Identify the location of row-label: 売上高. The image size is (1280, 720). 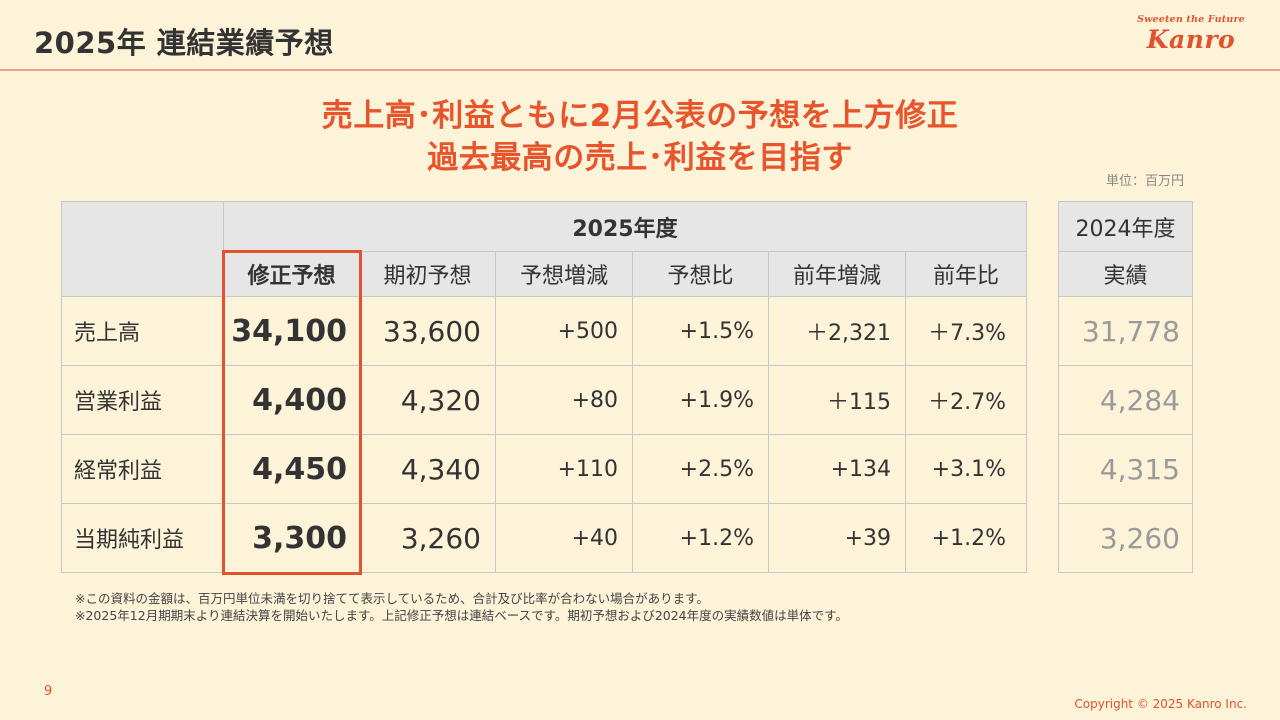
(142, 331).